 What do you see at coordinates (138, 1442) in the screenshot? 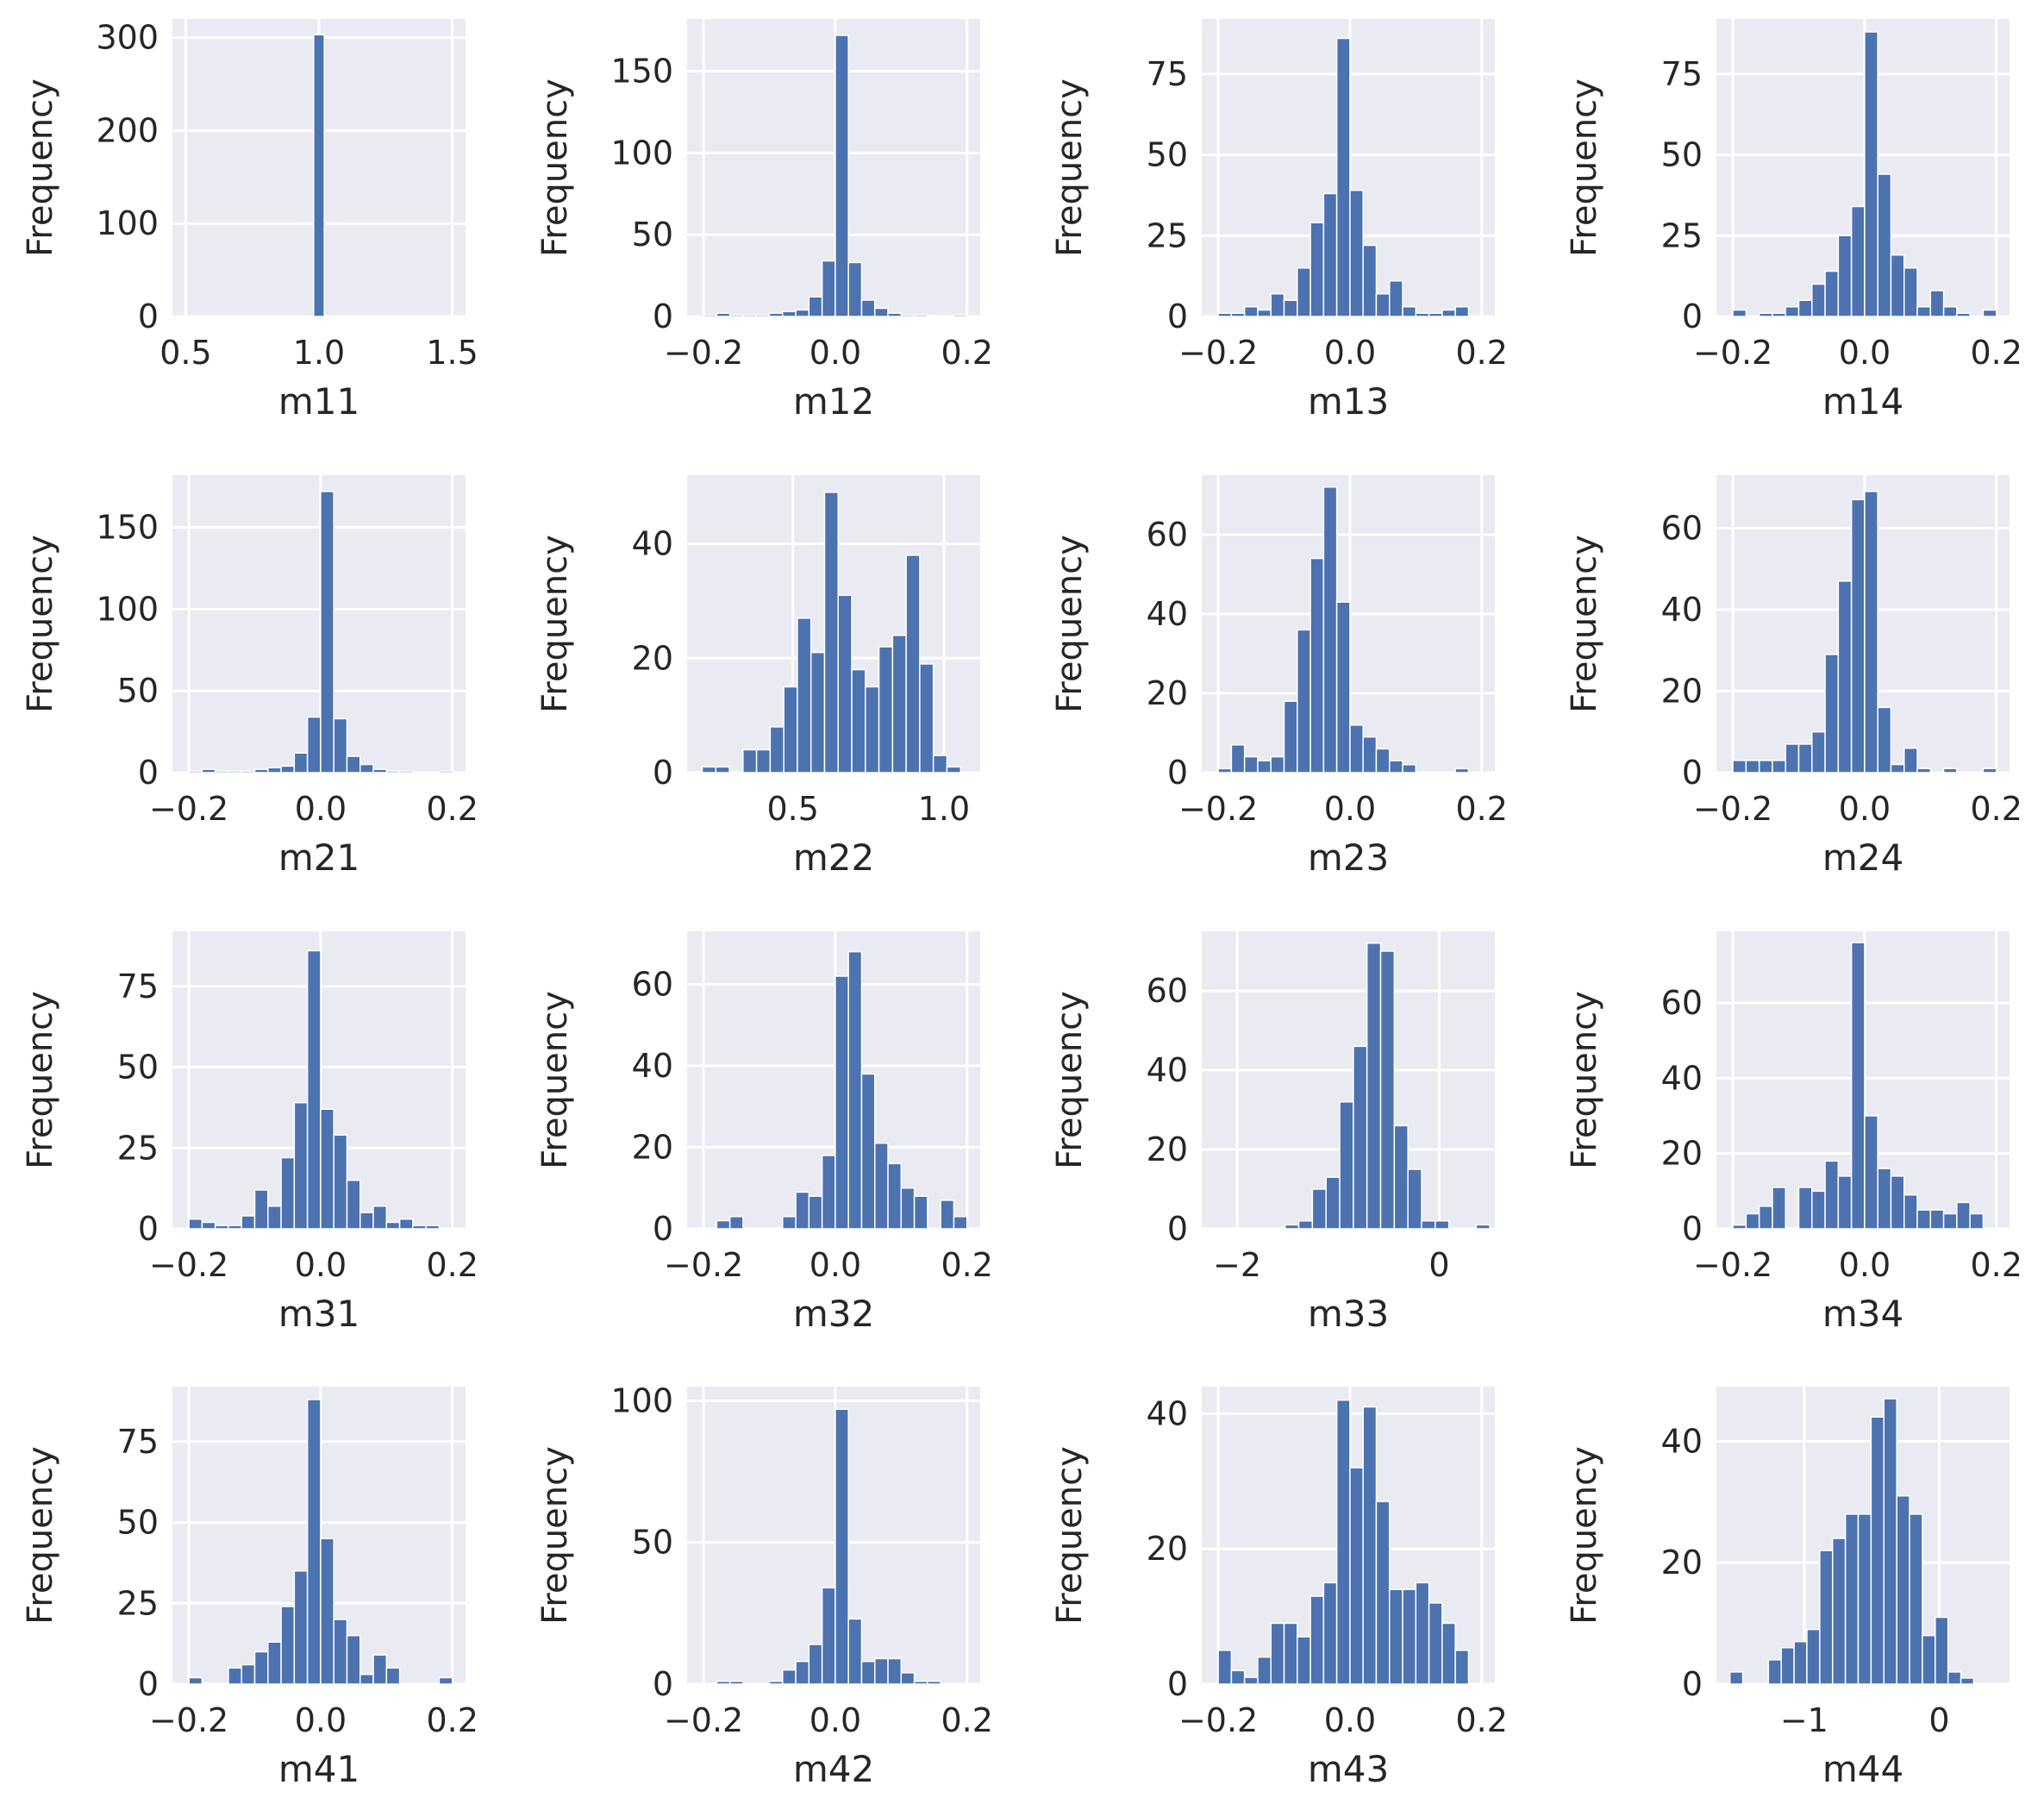
I see `y-tick-label: 75` at bounding box center [138, 1442].